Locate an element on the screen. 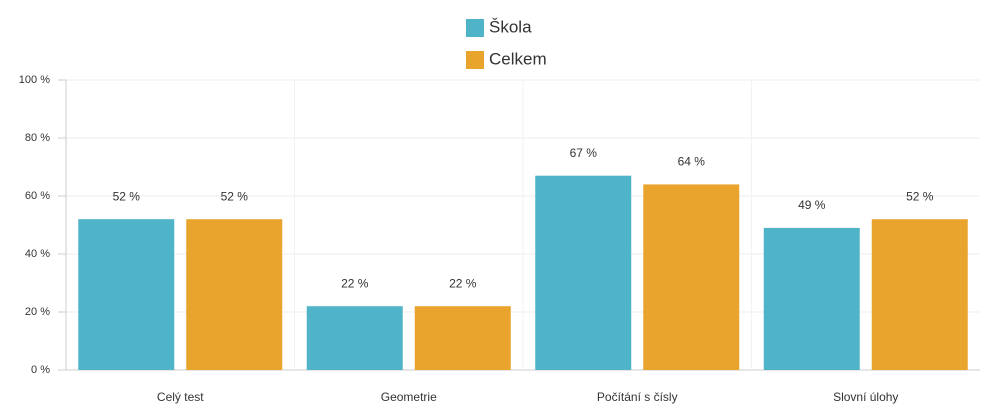 The image size is (982, 408). x-tick-label: Počítání s čísly is located at coordinates (637, 397).